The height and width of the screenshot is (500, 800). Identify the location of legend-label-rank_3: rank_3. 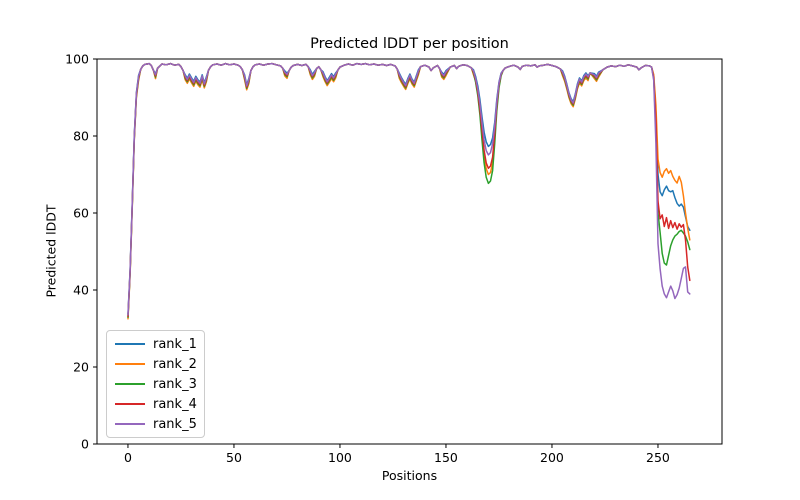
(175, 384).